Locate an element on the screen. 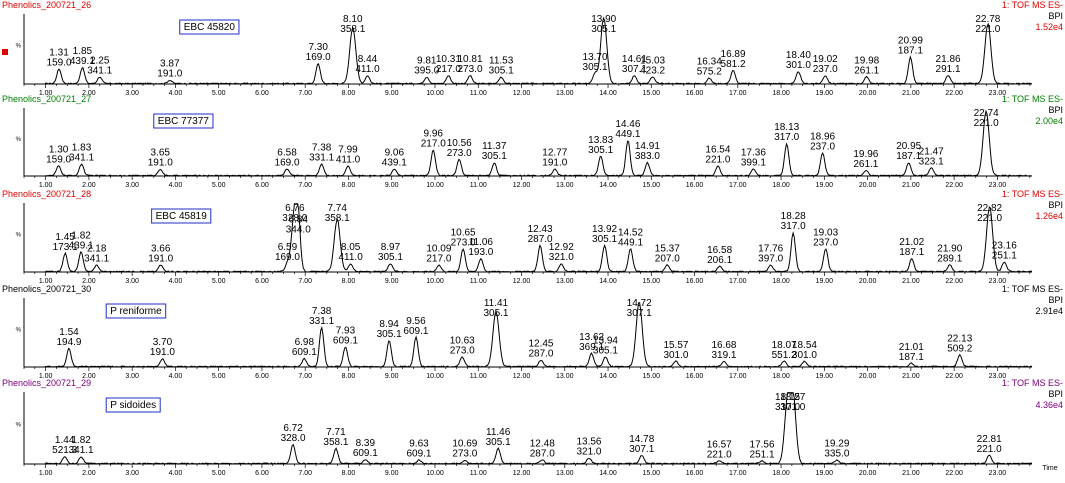 The image size is (1065, 483). peak-rt-label: 14.91 is located at coordinates (647, 146).